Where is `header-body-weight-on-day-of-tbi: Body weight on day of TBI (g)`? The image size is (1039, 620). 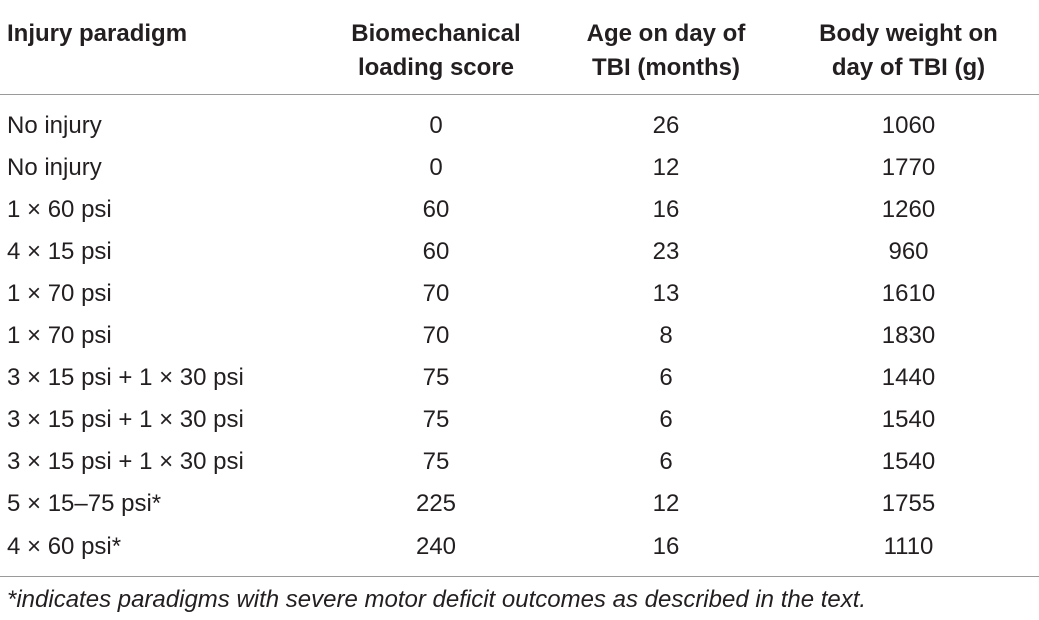
header-body-weight-on-day-of-tbi: Body weight on day of TBI (g) is located at coordinates (908, 47).